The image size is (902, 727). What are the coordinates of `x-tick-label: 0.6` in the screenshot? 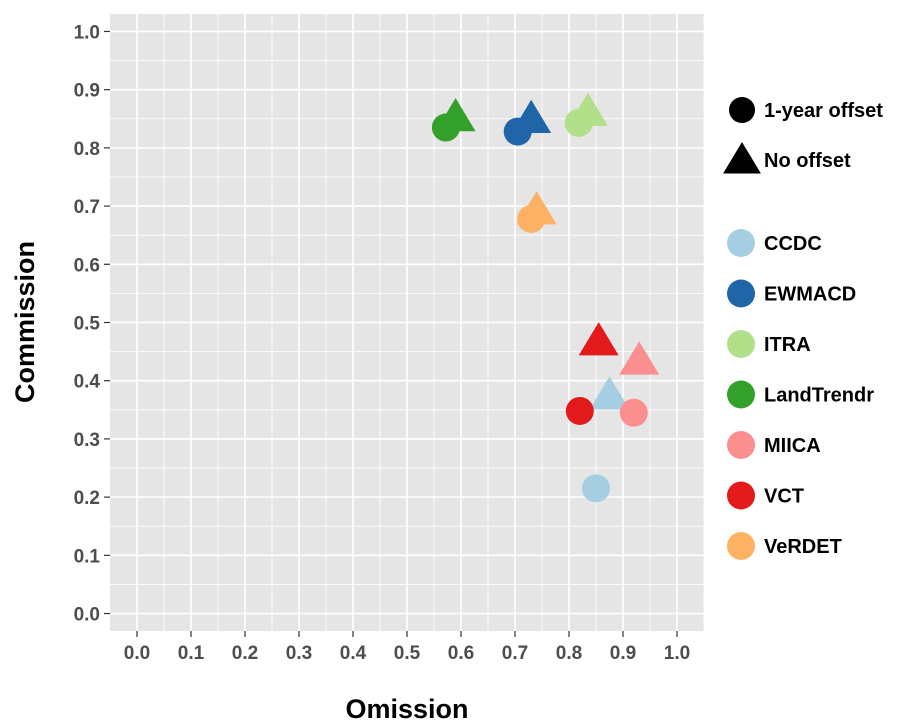 It's located at (461, 653).